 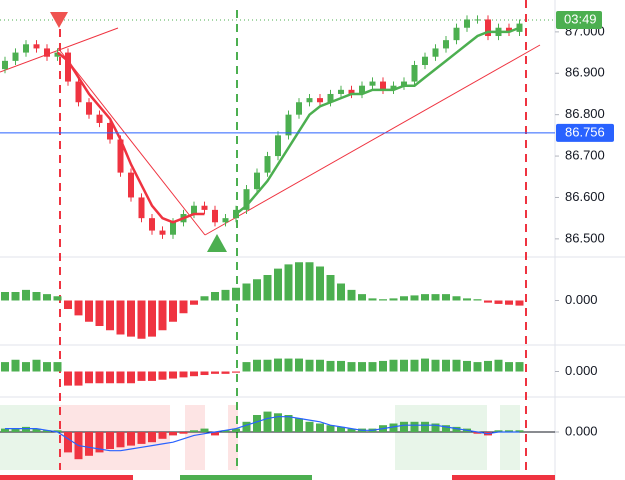 I want to click on price-badge-label: 86.756, so click(x=585, y=131).